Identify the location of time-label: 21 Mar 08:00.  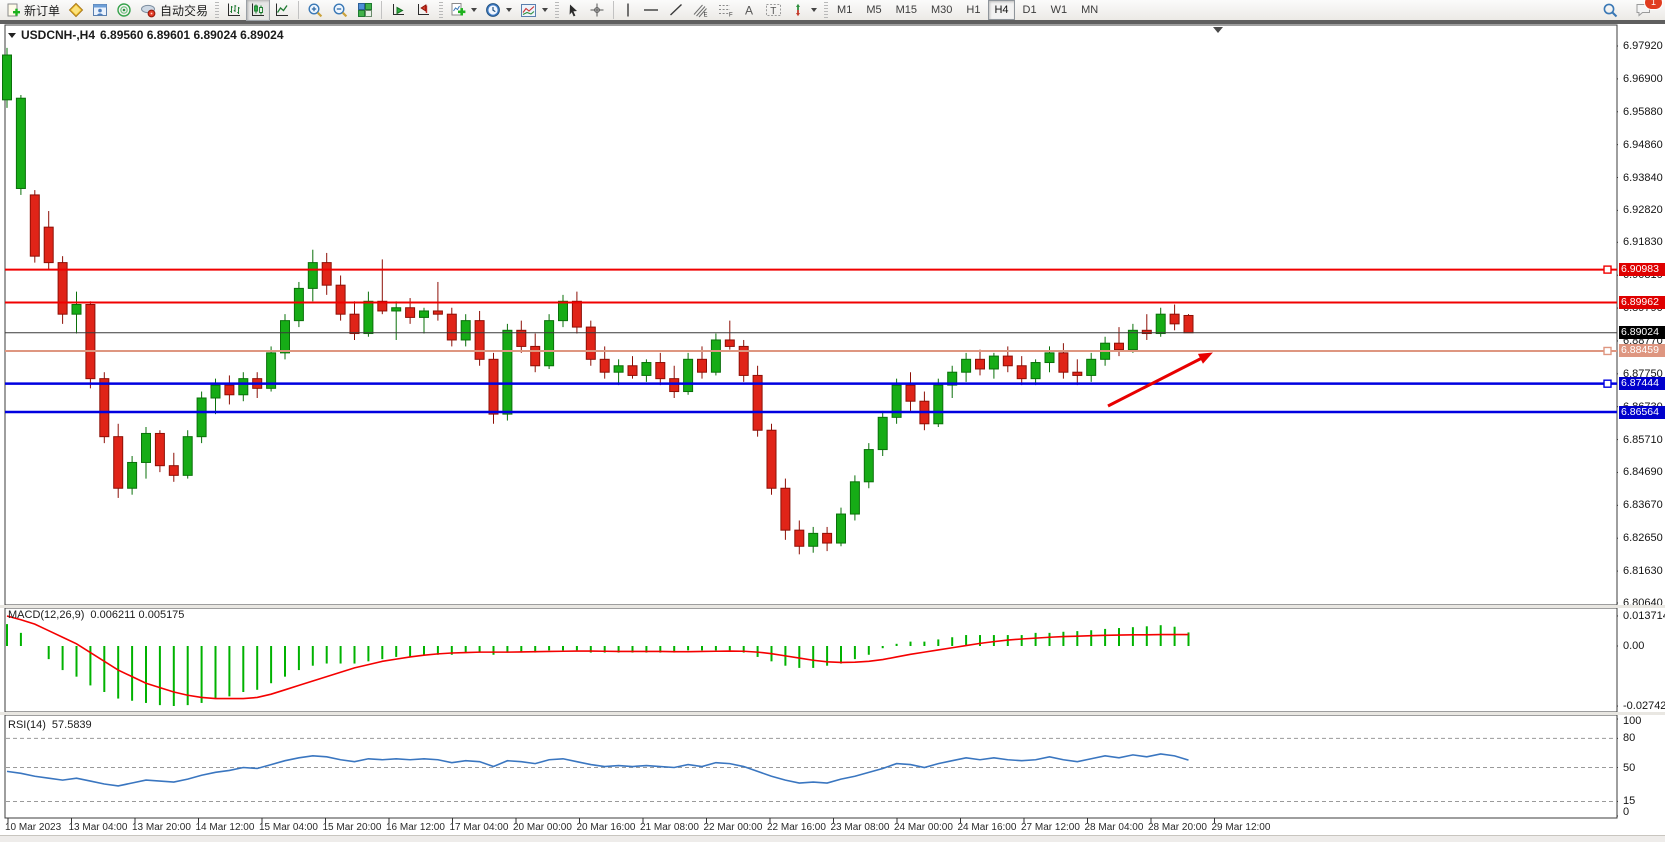
(669, 827).